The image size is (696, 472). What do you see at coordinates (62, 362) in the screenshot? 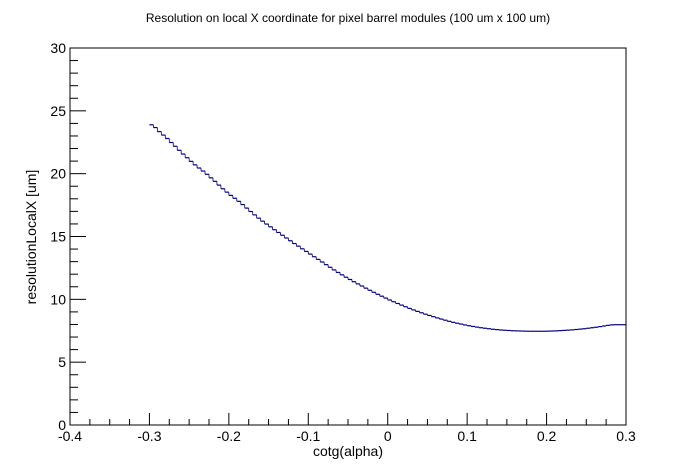
I see `y-tick-label: 5` at bounding box center [62, 362].